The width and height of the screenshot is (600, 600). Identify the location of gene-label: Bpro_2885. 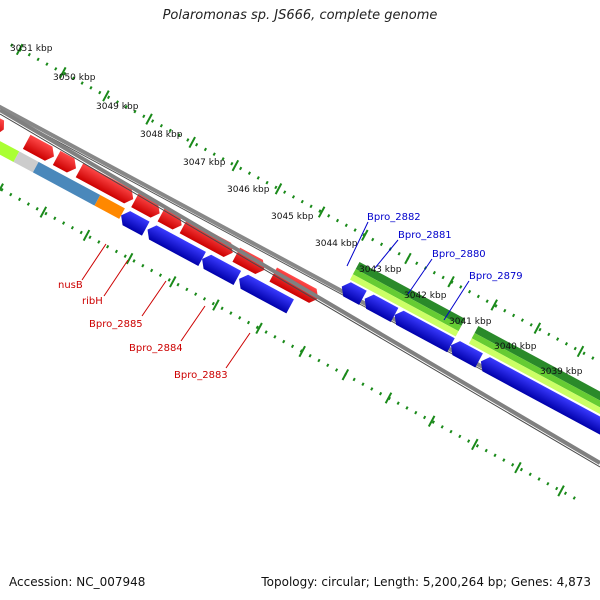
(116, 324).